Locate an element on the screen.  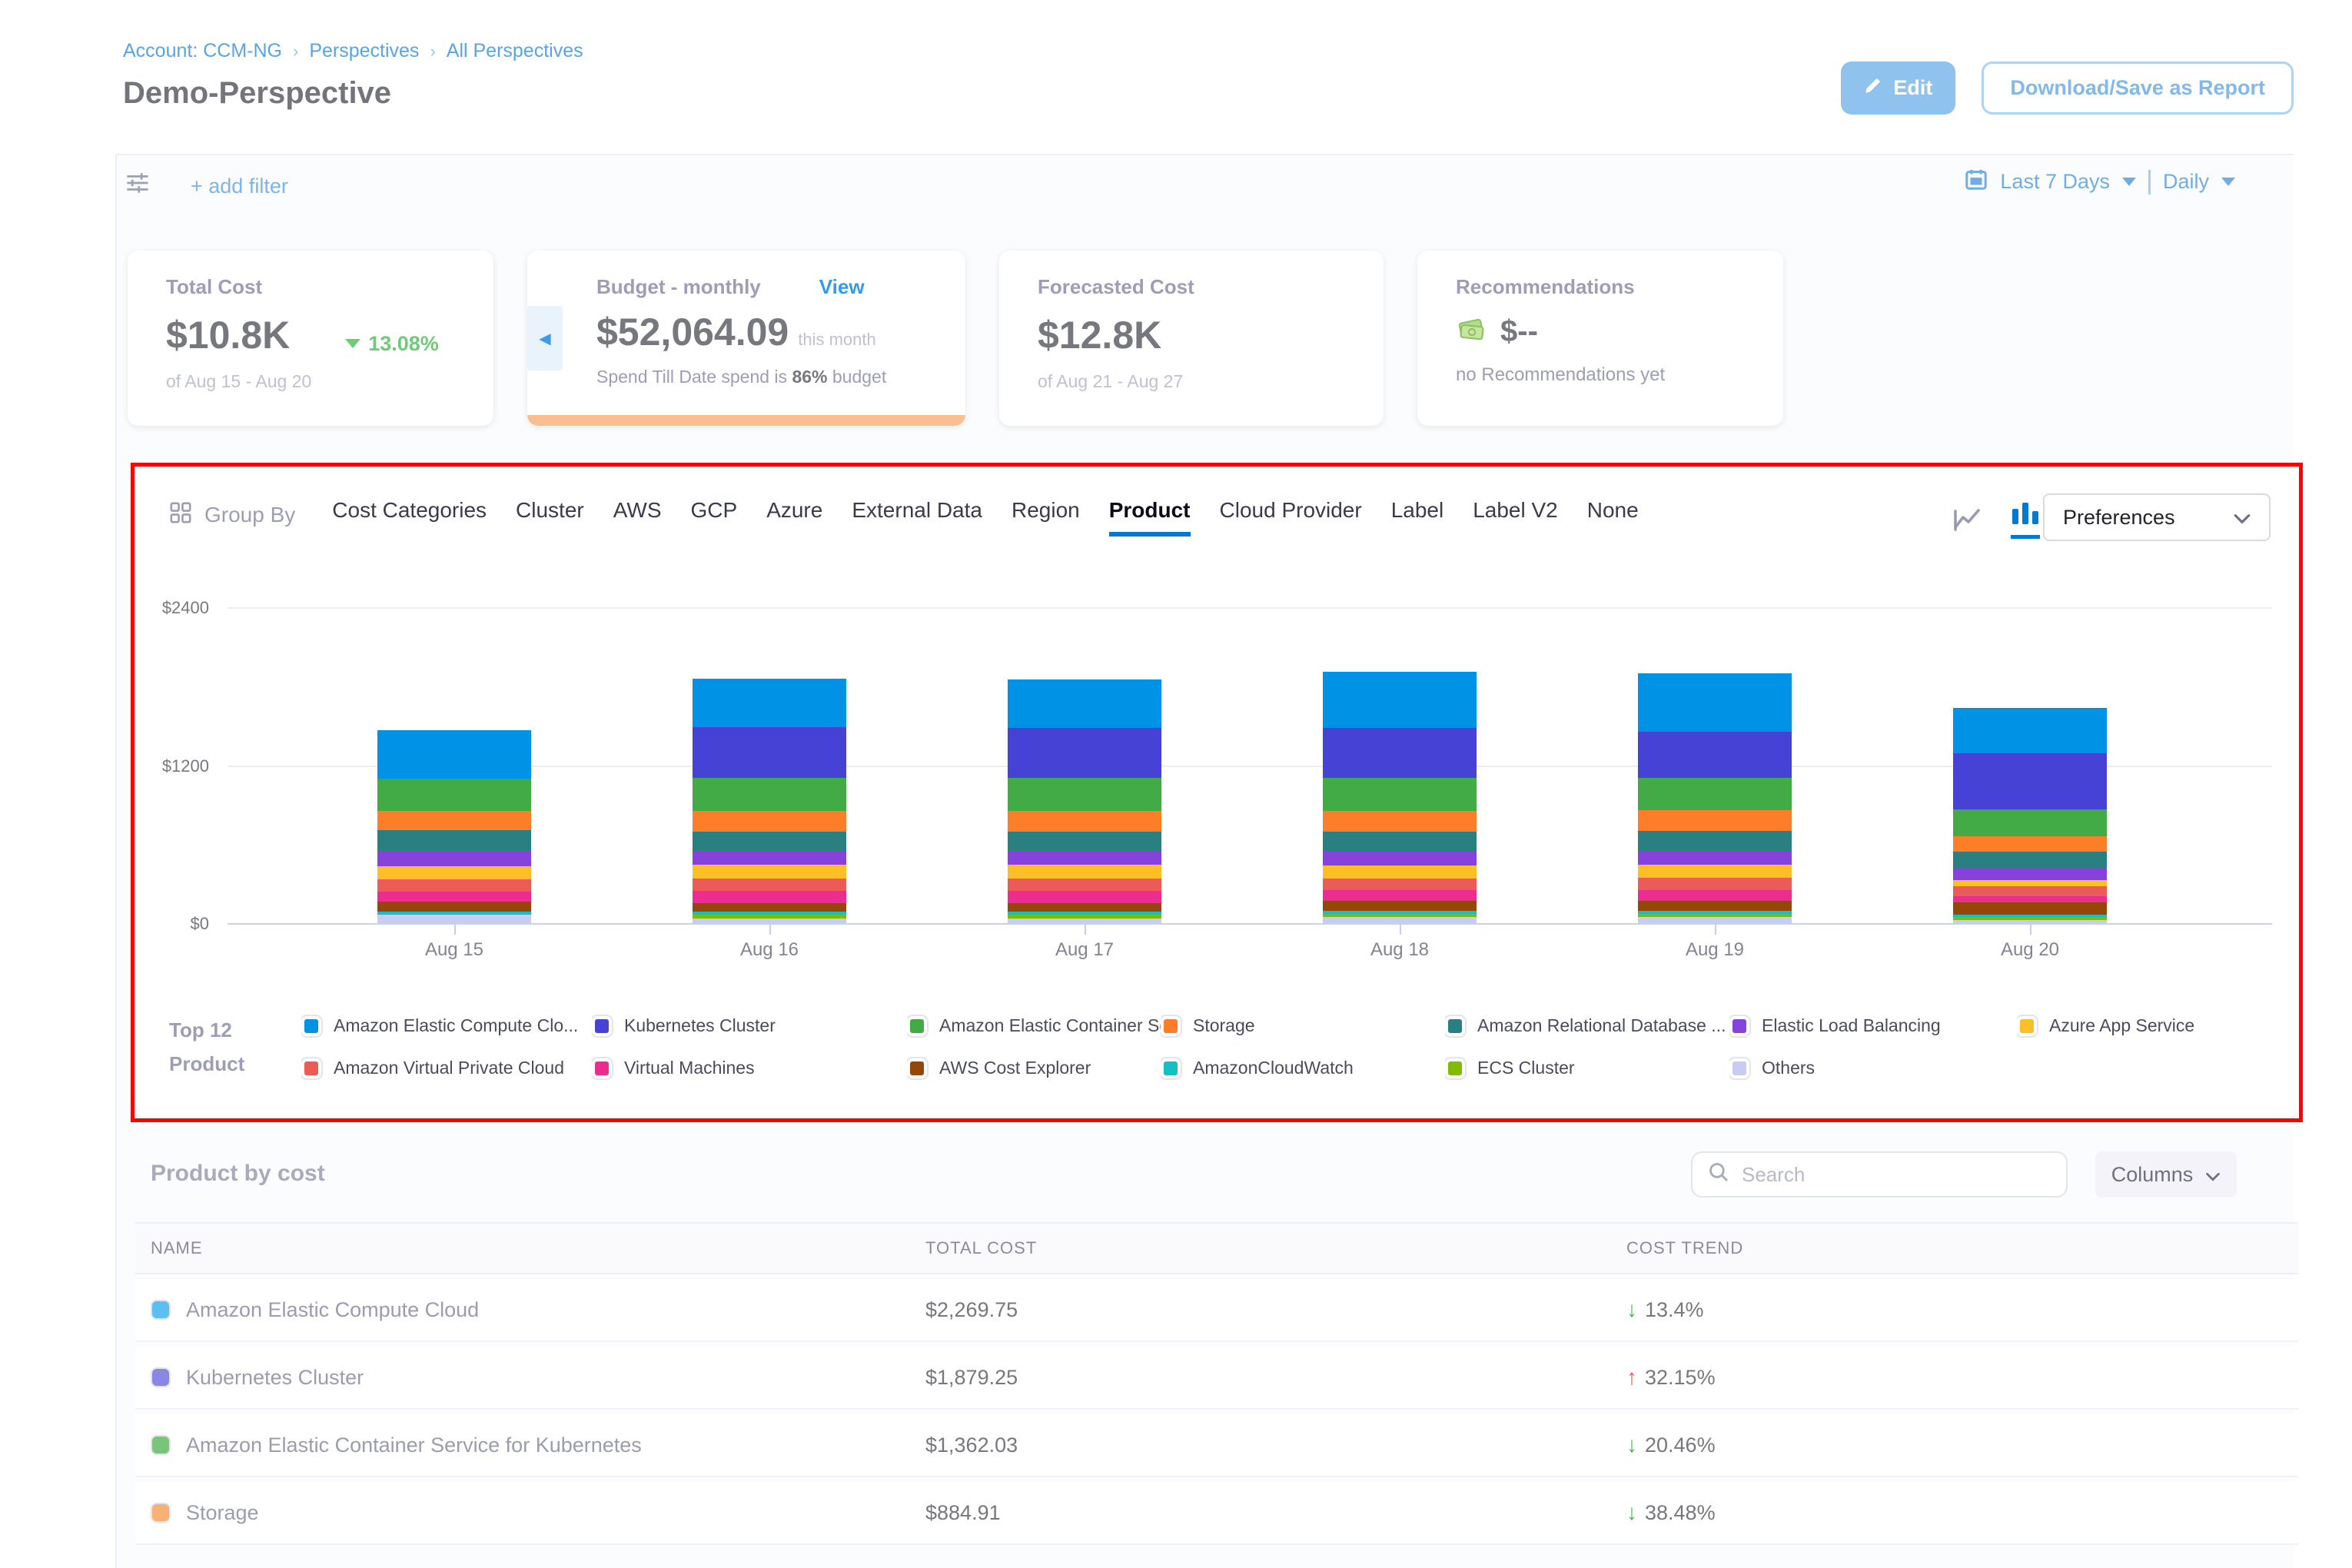
tab-cost-categories: Cost Categories is located at coordinates (409, 510).